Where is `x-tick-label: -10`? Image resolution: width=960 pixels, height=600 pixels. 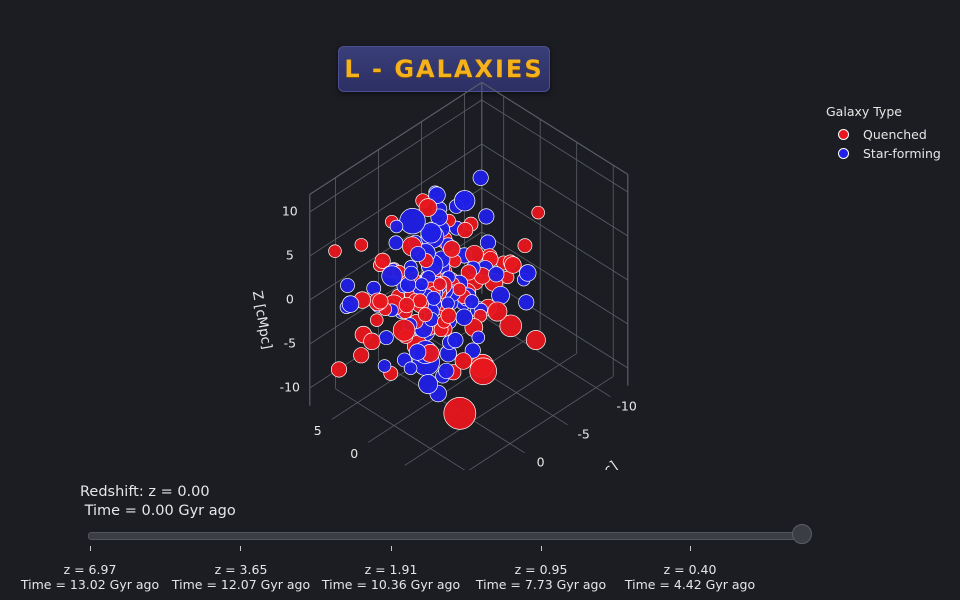
x-tick-label: -10 is located at coordinates (626, 405).